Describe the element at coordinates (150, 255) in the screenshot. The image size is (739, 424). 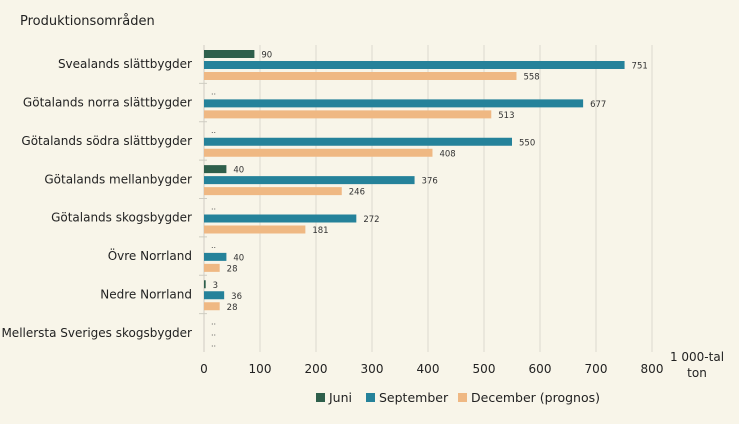
I see `category-label: Övre Norrland` at that location.